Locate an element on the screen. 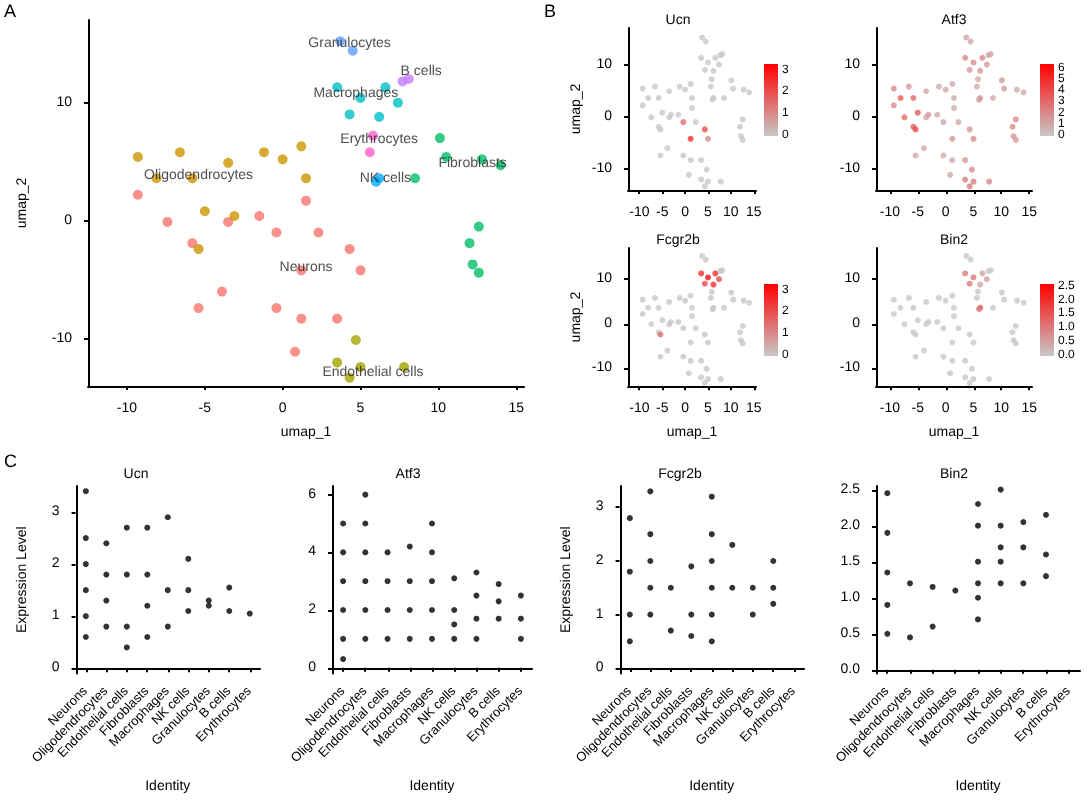  text: C is located at coordinates (11, 461).